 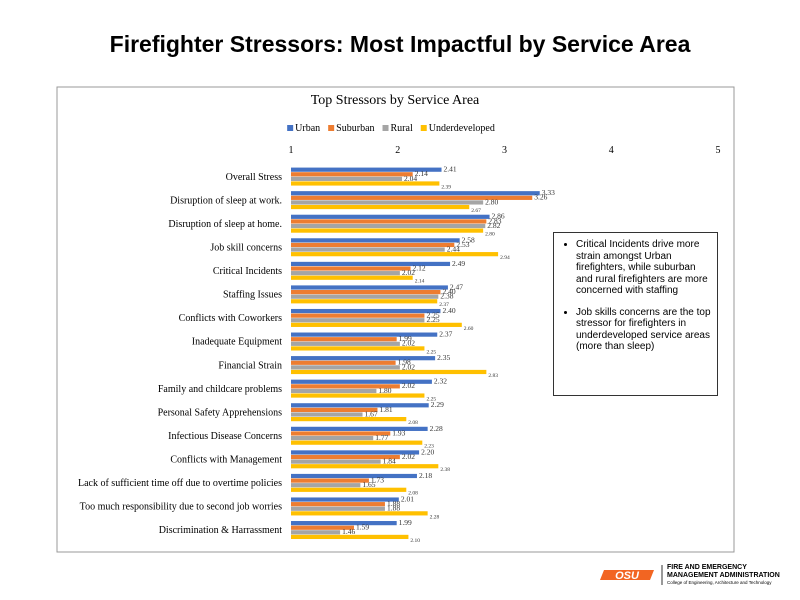 I want to click on y-tick-label: Disruption of sleep at home., so click(x=225, y=224).